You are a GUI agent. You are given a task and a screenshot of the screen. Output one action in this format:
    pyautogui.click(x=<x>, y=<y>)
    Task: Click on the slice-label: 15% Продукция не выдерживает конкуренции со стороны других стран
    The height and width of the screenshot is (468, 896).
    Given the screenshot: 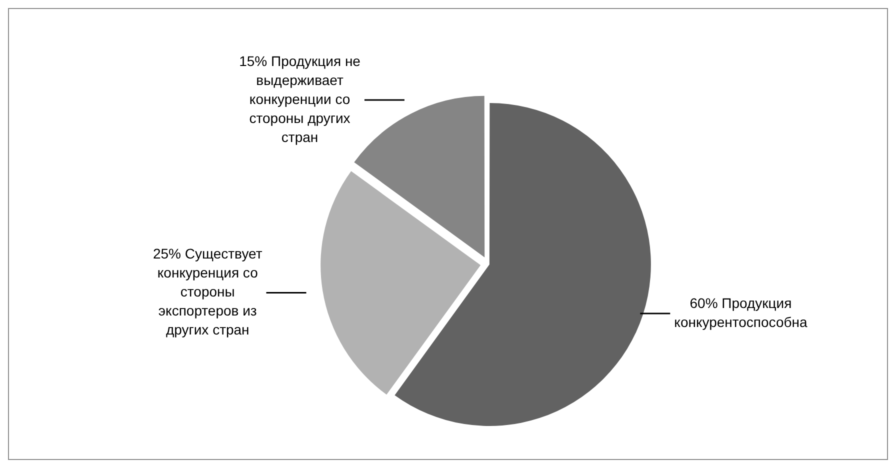 What is the action you would take?
    pyautogui.click(x=300, y=98)
    